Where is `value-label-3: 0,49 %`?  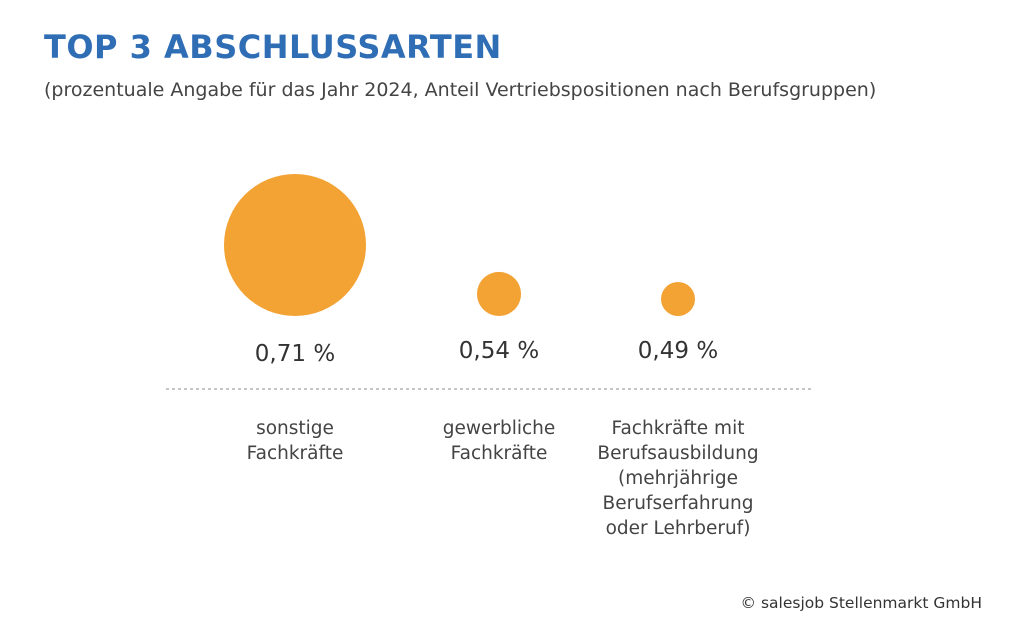
value-label-3: 0,49 % is located at coordinates (678, 351).